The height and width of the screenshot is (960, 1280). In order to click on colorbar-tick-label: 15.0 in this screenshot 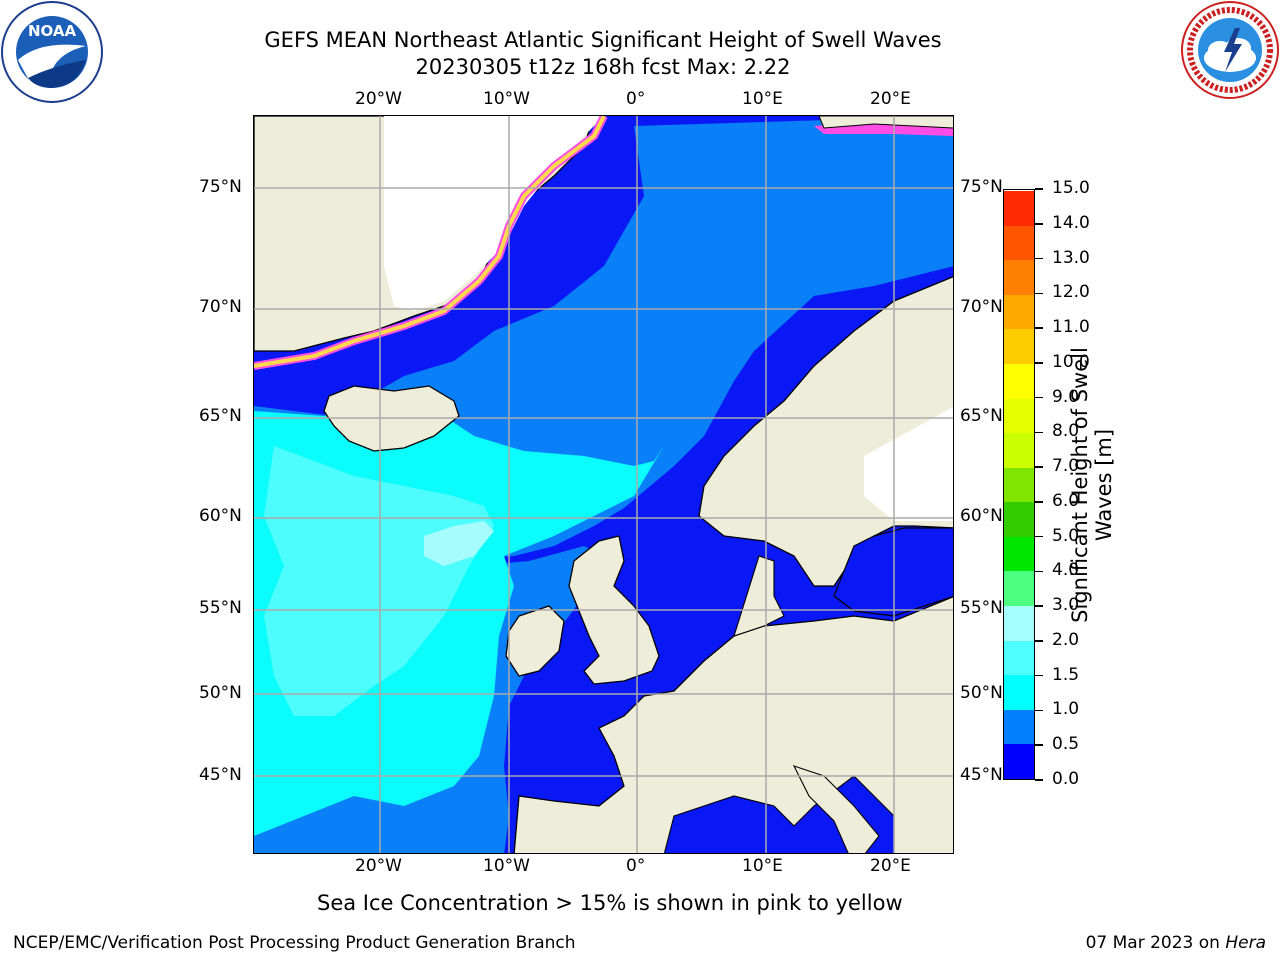, I will do `click(1071, 188)`.